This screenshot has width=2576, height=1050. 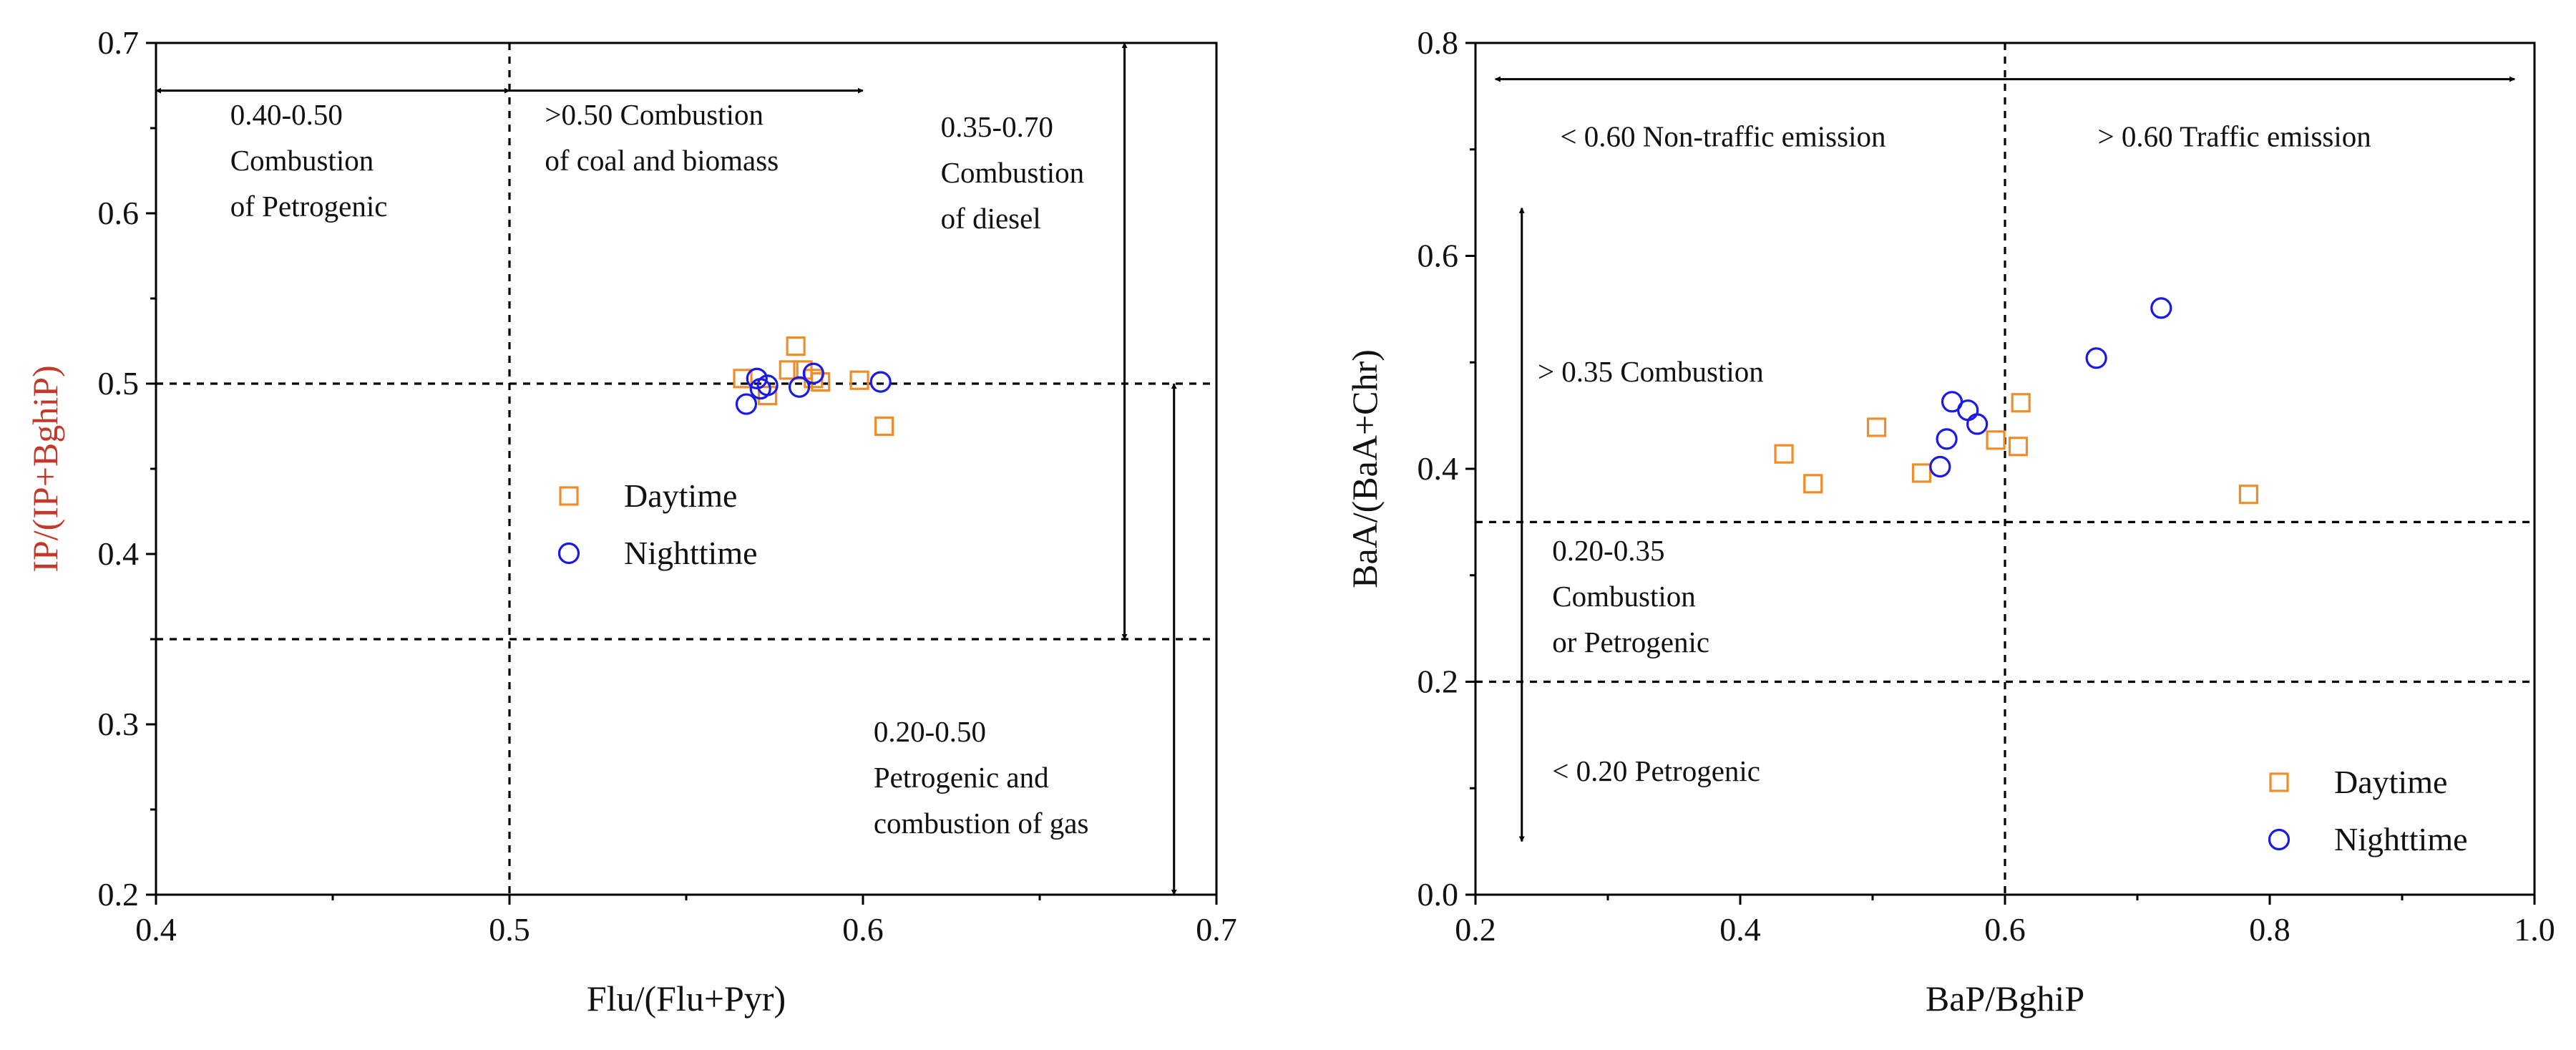 I want to click on annotation-line: 0.20-0.50, so click(x=930, y=732).